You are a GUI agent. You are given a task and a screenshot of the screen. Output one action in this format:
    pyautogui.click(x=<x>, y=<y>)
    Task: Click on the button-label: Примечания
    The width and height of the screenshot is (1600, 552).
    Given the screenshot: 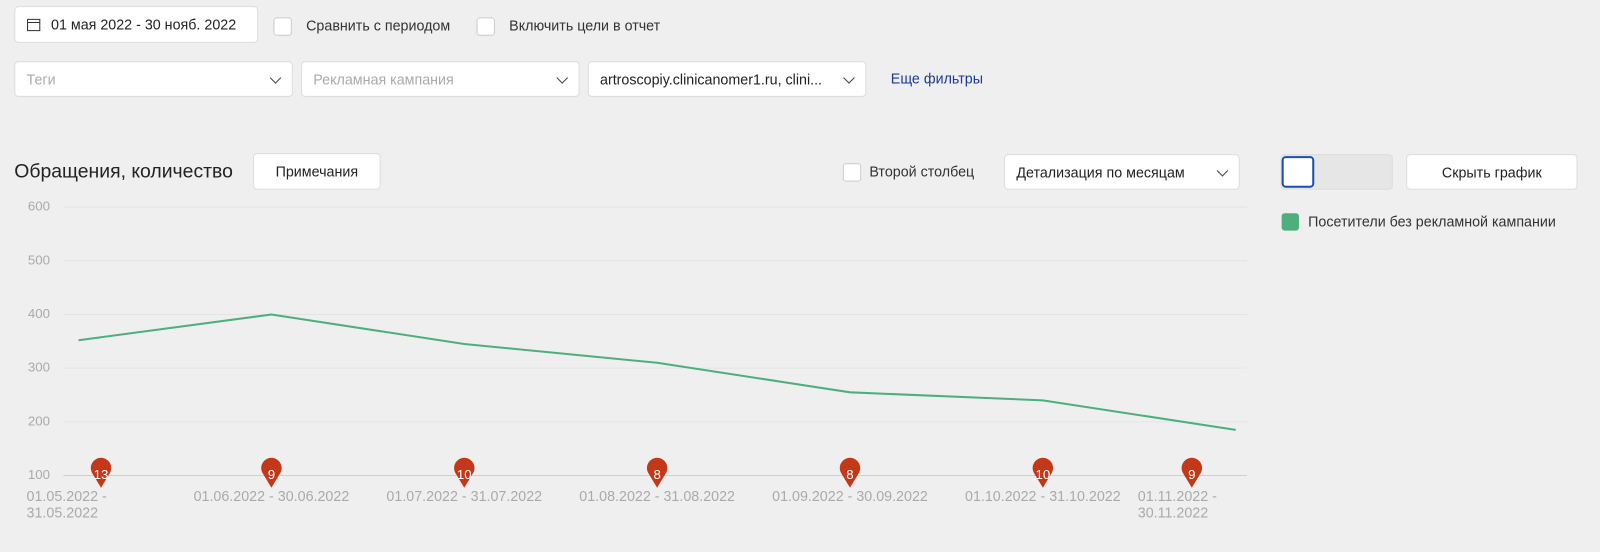 What is the action you would take?
    pyautogui.click(x=317, y=171)
    